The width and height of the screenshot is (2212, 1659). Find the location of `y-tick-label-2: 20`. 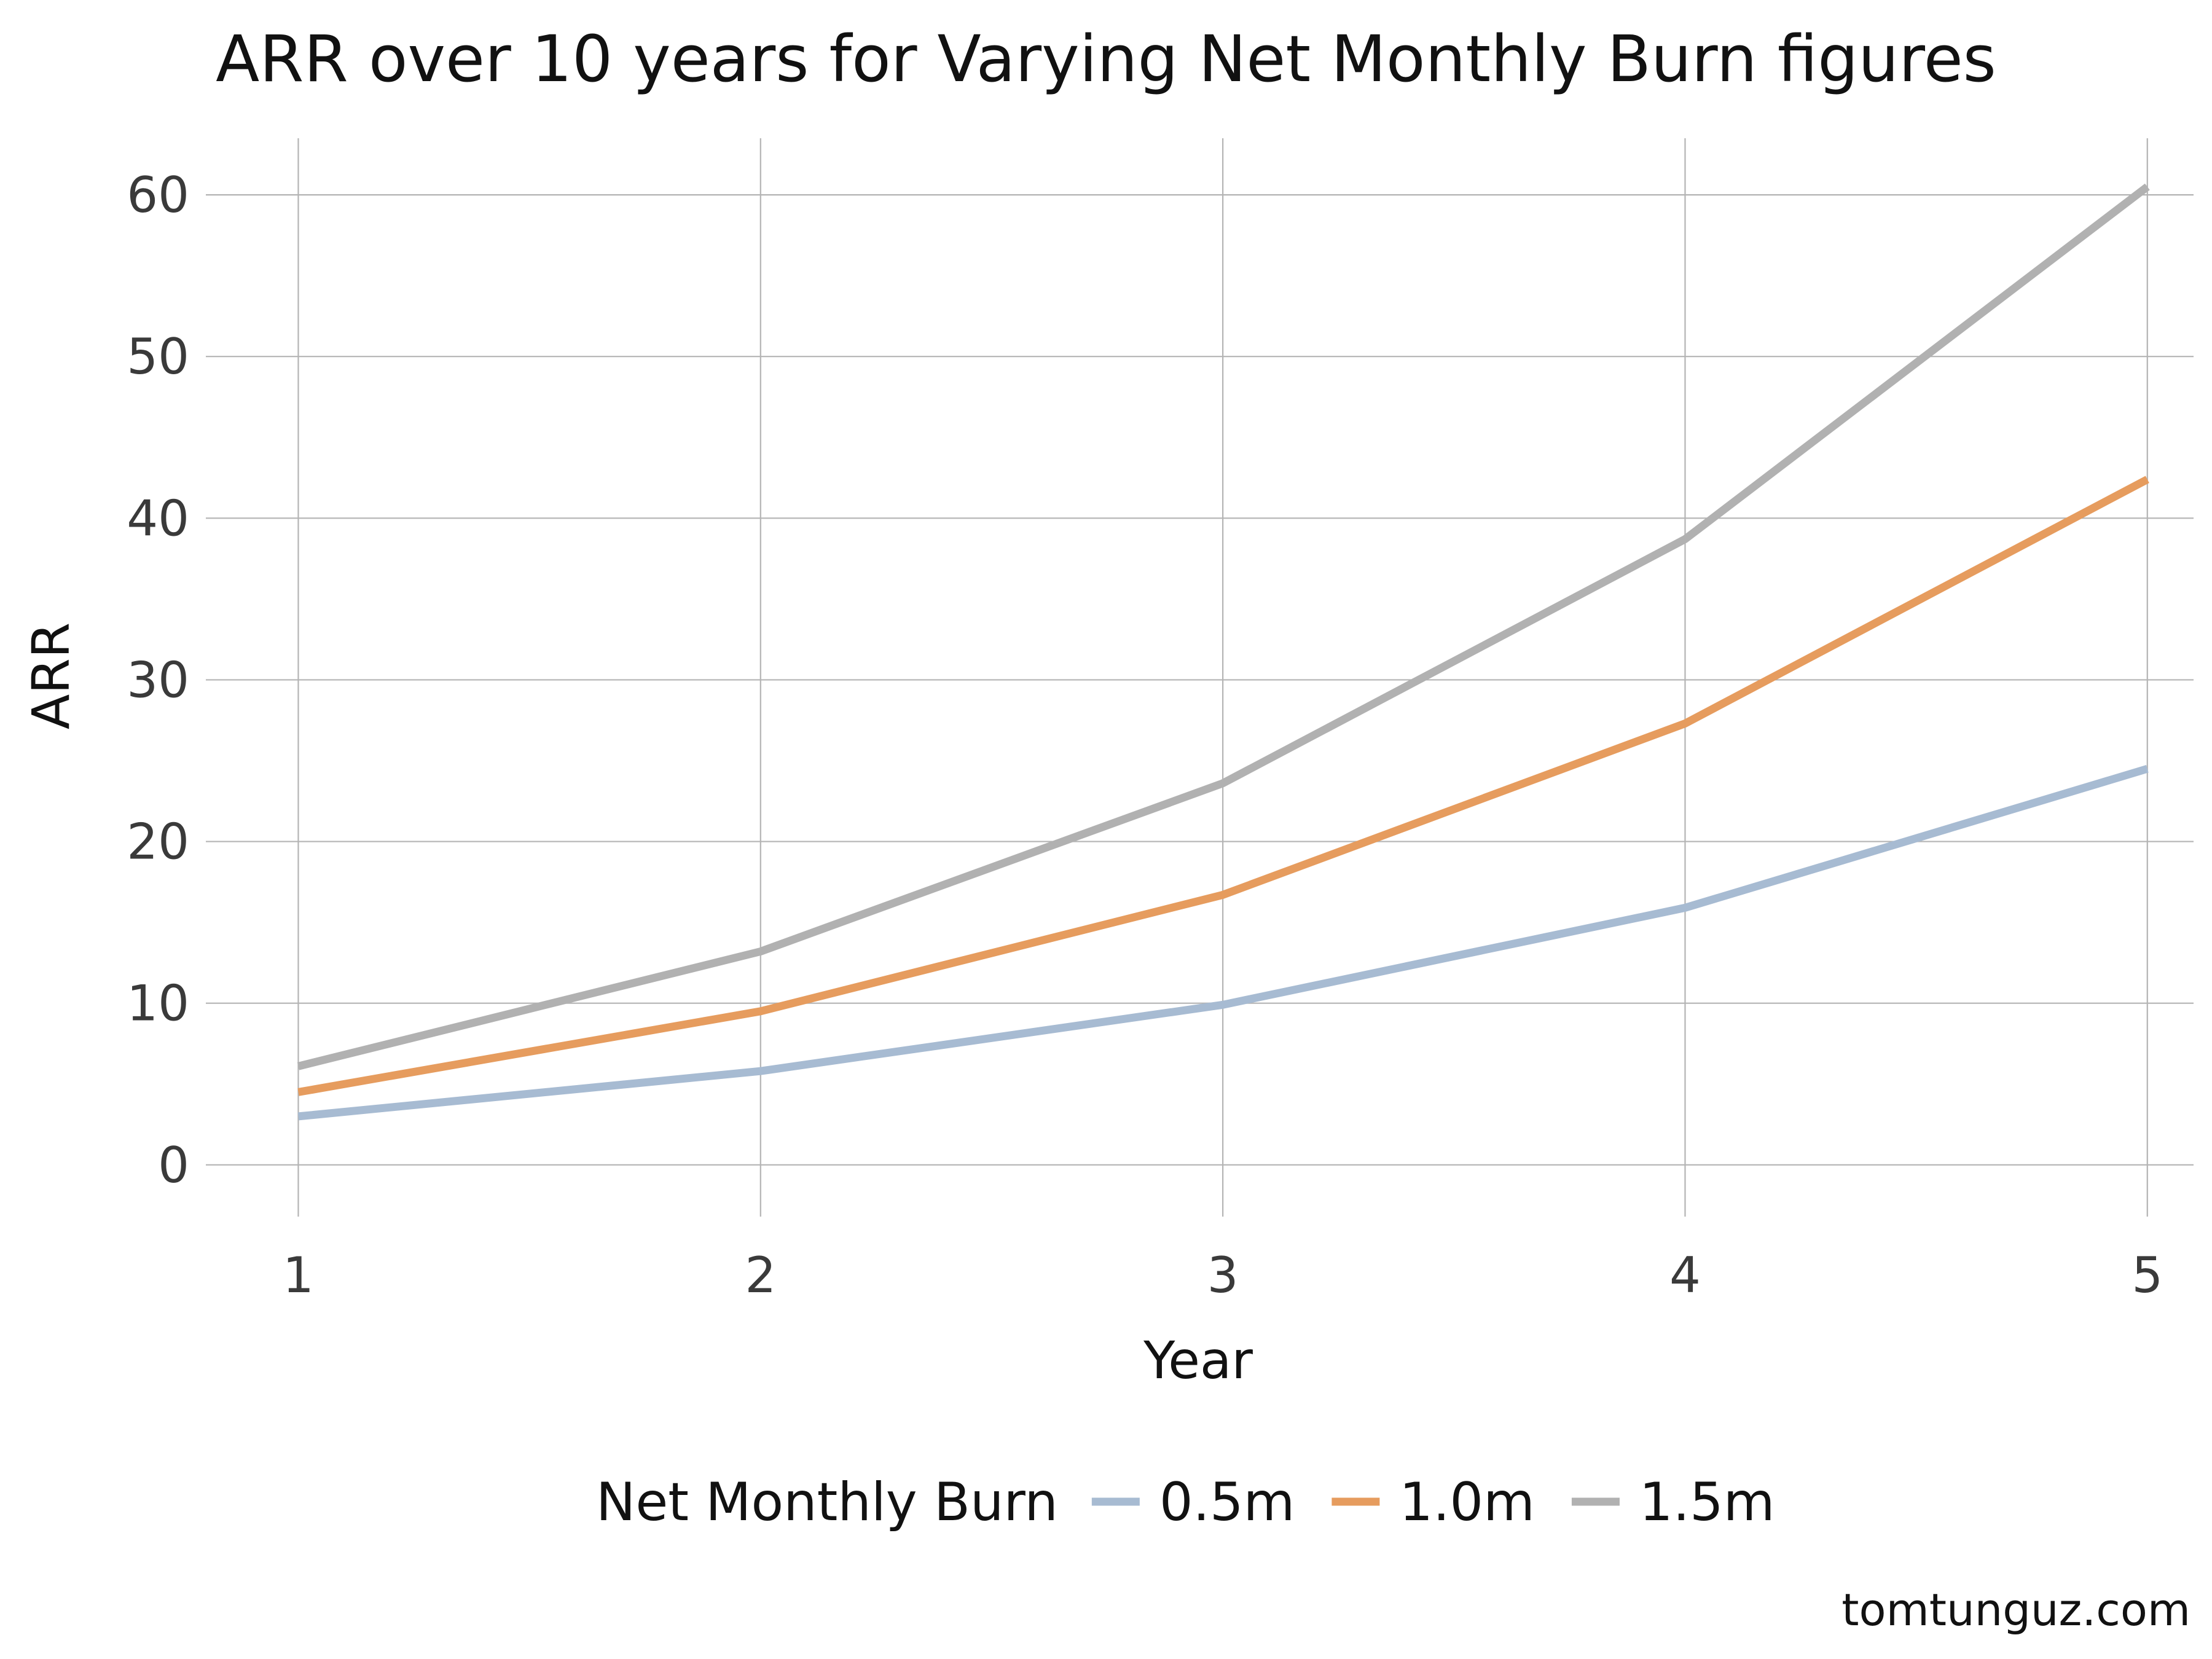

y-tick-label-2: 20 is located at coordinates (158, 842).